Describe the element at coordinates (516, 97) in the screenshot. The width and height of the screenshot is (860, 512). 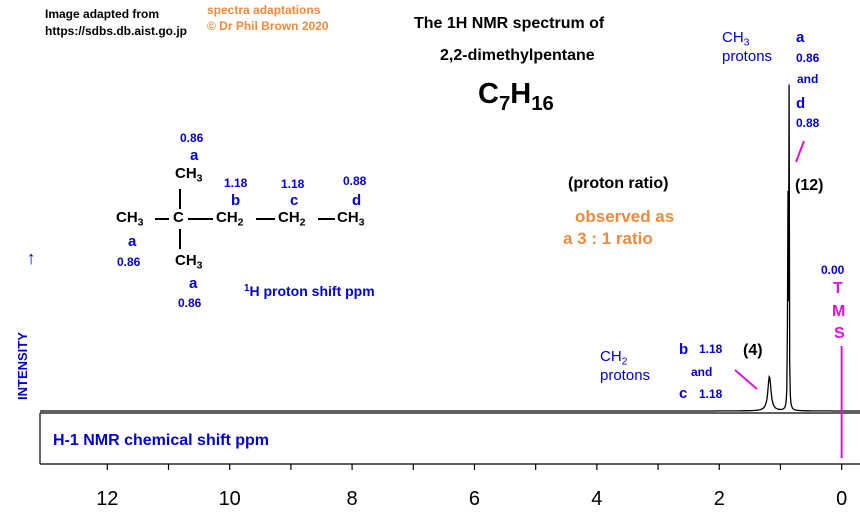
I see `molecular-formula: C7H16` at that location.